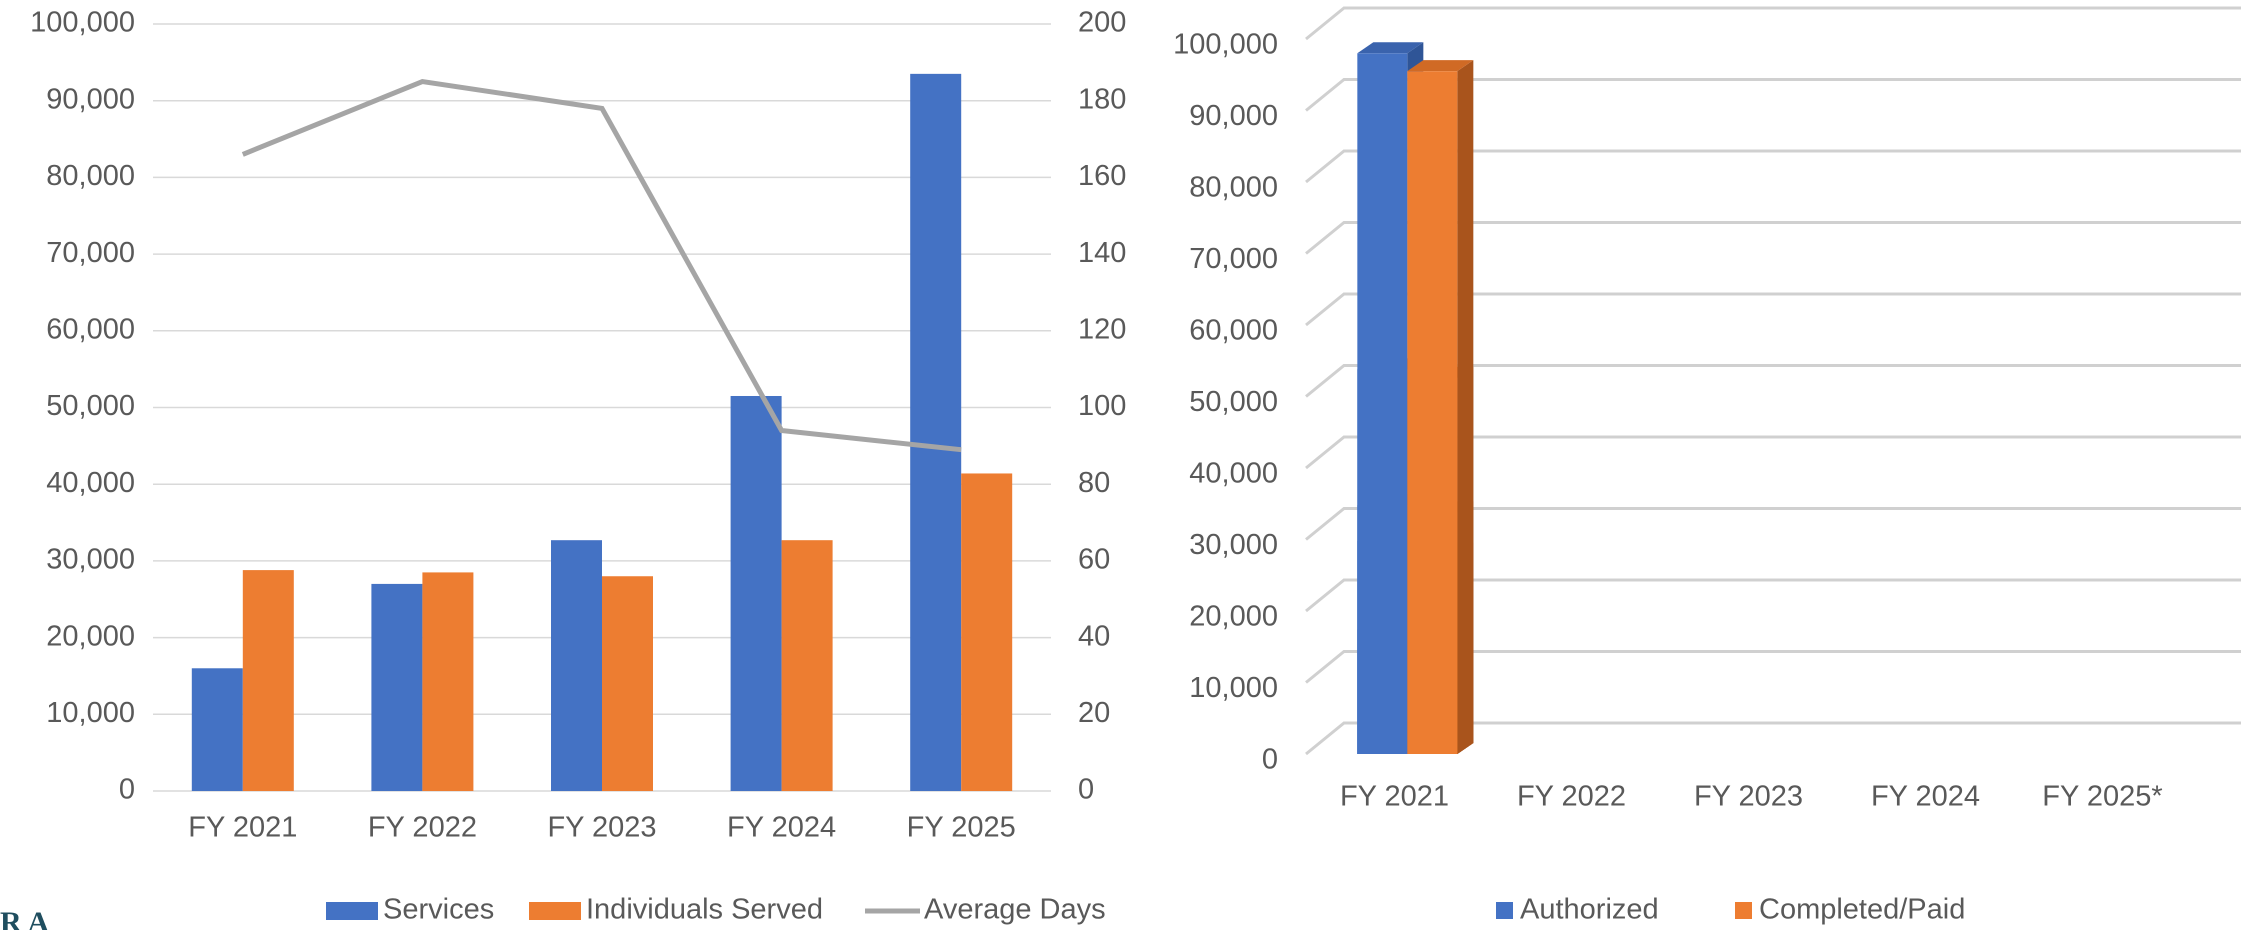 The height and width of the screenshot is (930, 2241). What do you see at coordinates (961, 828) in the screenshot?
I see `x-tick-label: FY 2025` at bounding box center [961, 828].